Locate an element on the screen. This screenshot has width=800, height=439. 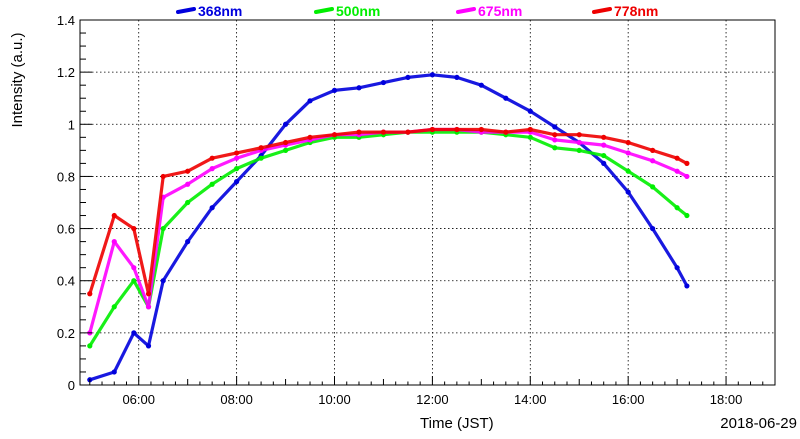
x-tick-label: 08:00 is located at coordinates (236, 399).